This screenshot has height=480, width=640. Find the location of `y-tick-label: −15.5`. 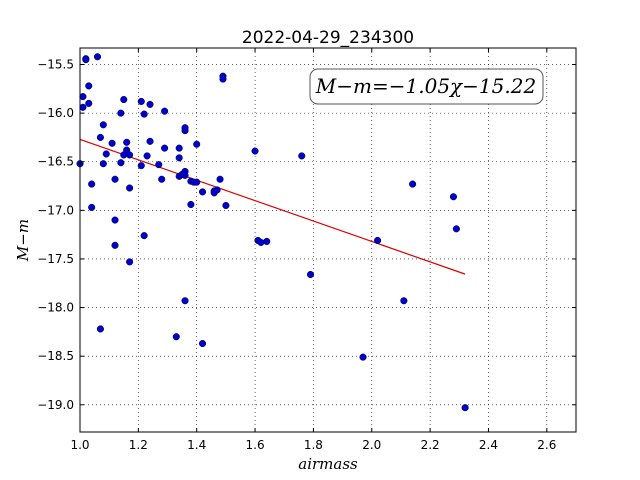

y-tick-label: −15.5 is located at coordinates (55, 65).